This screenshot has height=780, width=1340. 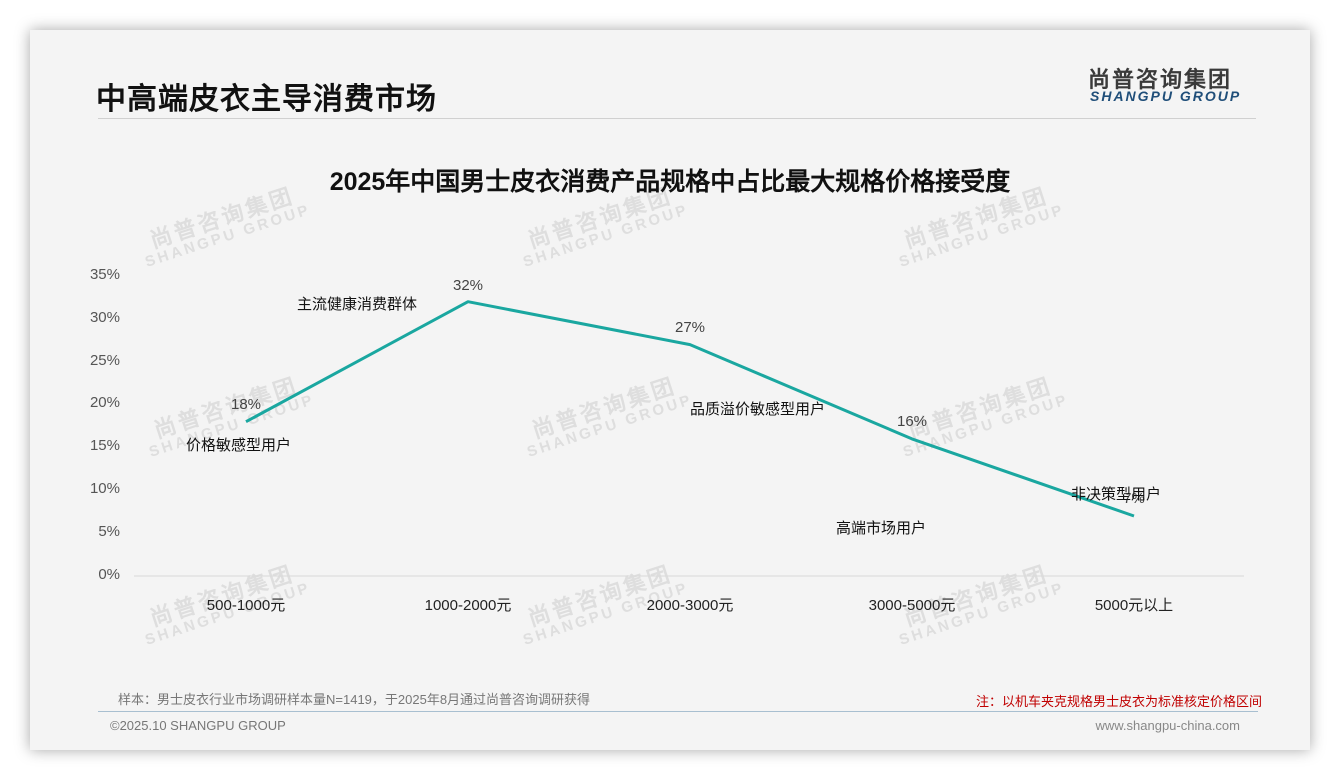 What do you see at coordinates (678, 711) in the screenshot?
I see `footer-divider` at bounding box center [678, 711].